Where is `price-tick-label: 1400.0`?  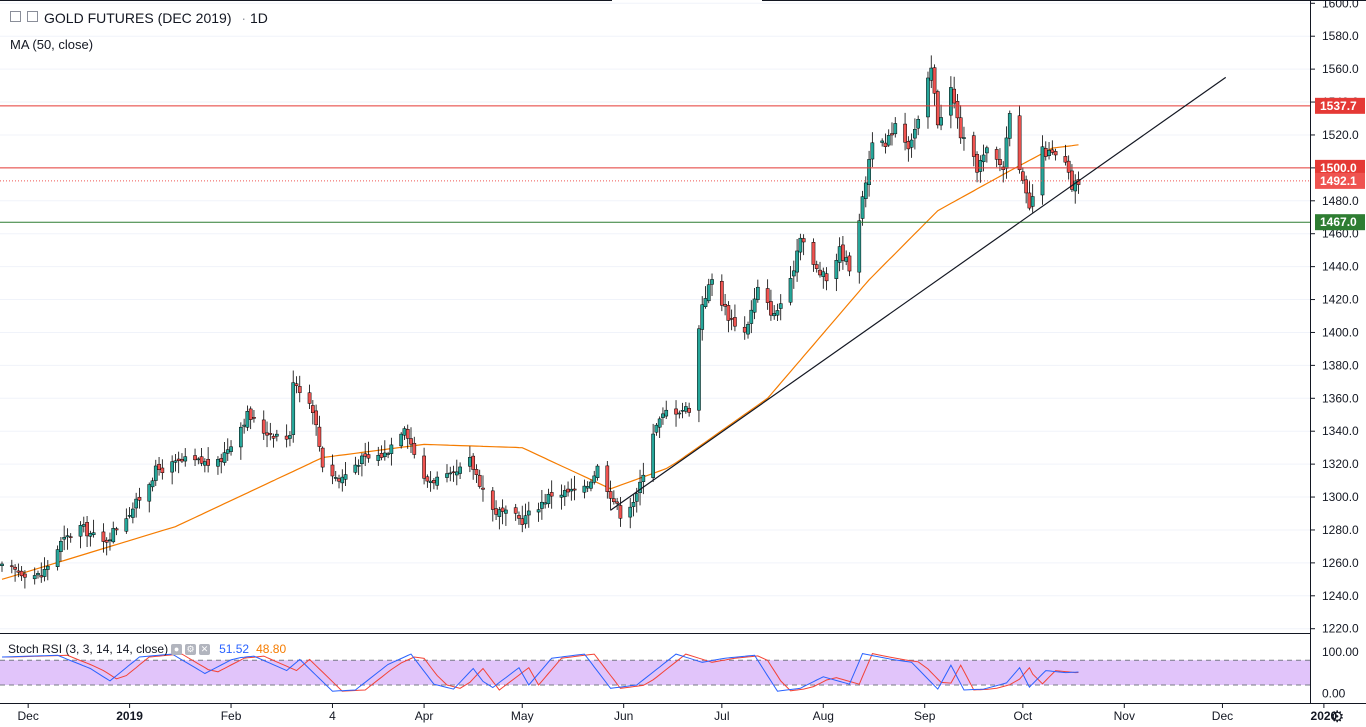
price-tick-label: 1400.0 is located at coordinates (1340, 332).